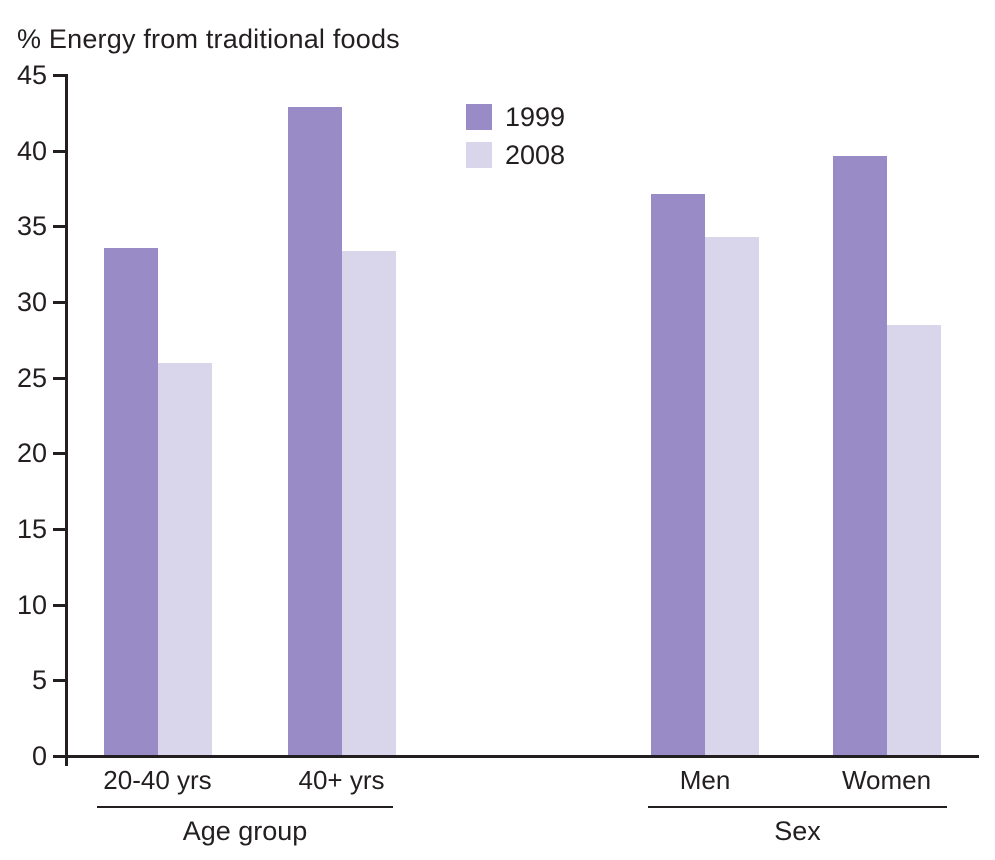 Image resolution: width=995 pixels, height=860 pixels. Describe the element at coordinates (886, 780) in the screenshot. I see `category-label-women: Women` at that location.